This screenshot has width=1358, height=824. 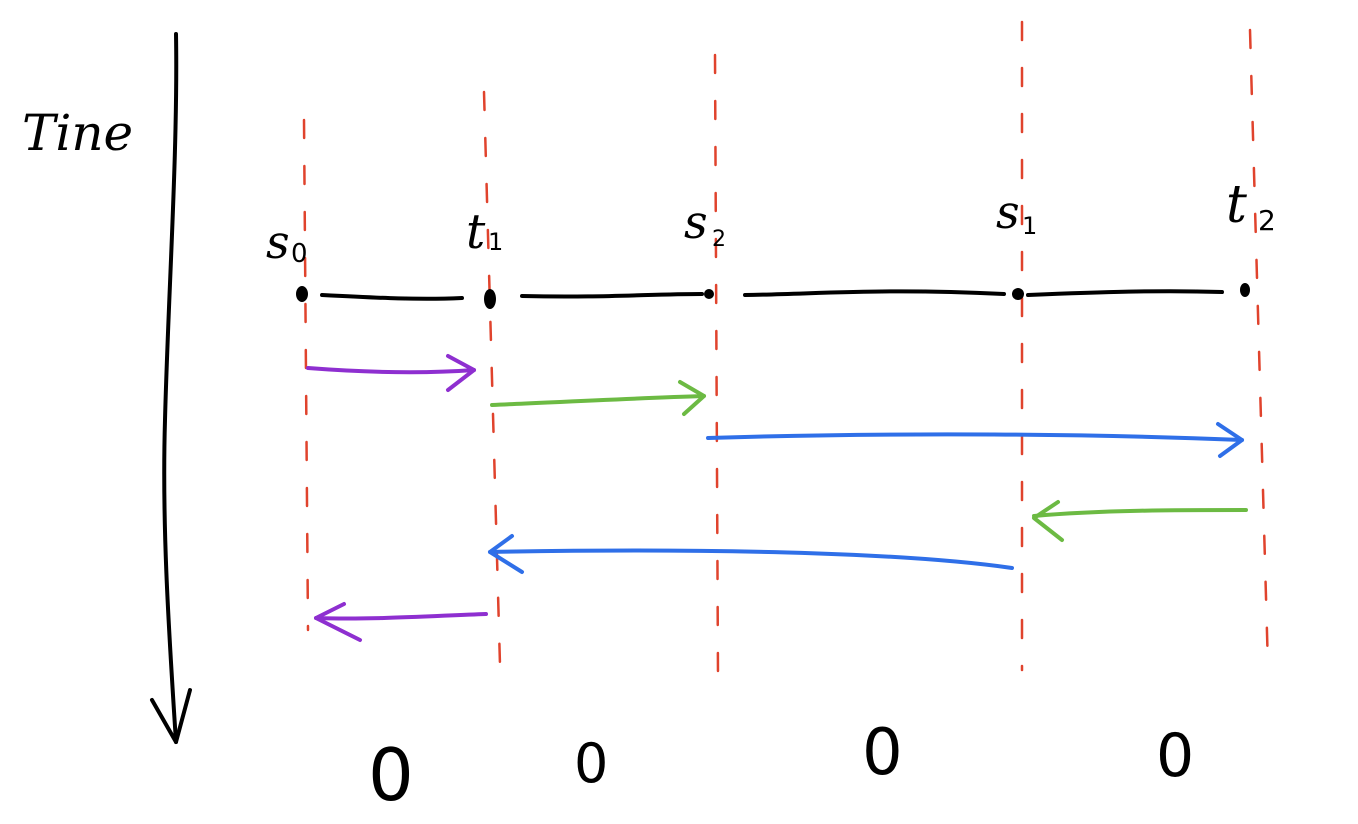 I want to click on node-dot-s2, so click(x=709, y=294).